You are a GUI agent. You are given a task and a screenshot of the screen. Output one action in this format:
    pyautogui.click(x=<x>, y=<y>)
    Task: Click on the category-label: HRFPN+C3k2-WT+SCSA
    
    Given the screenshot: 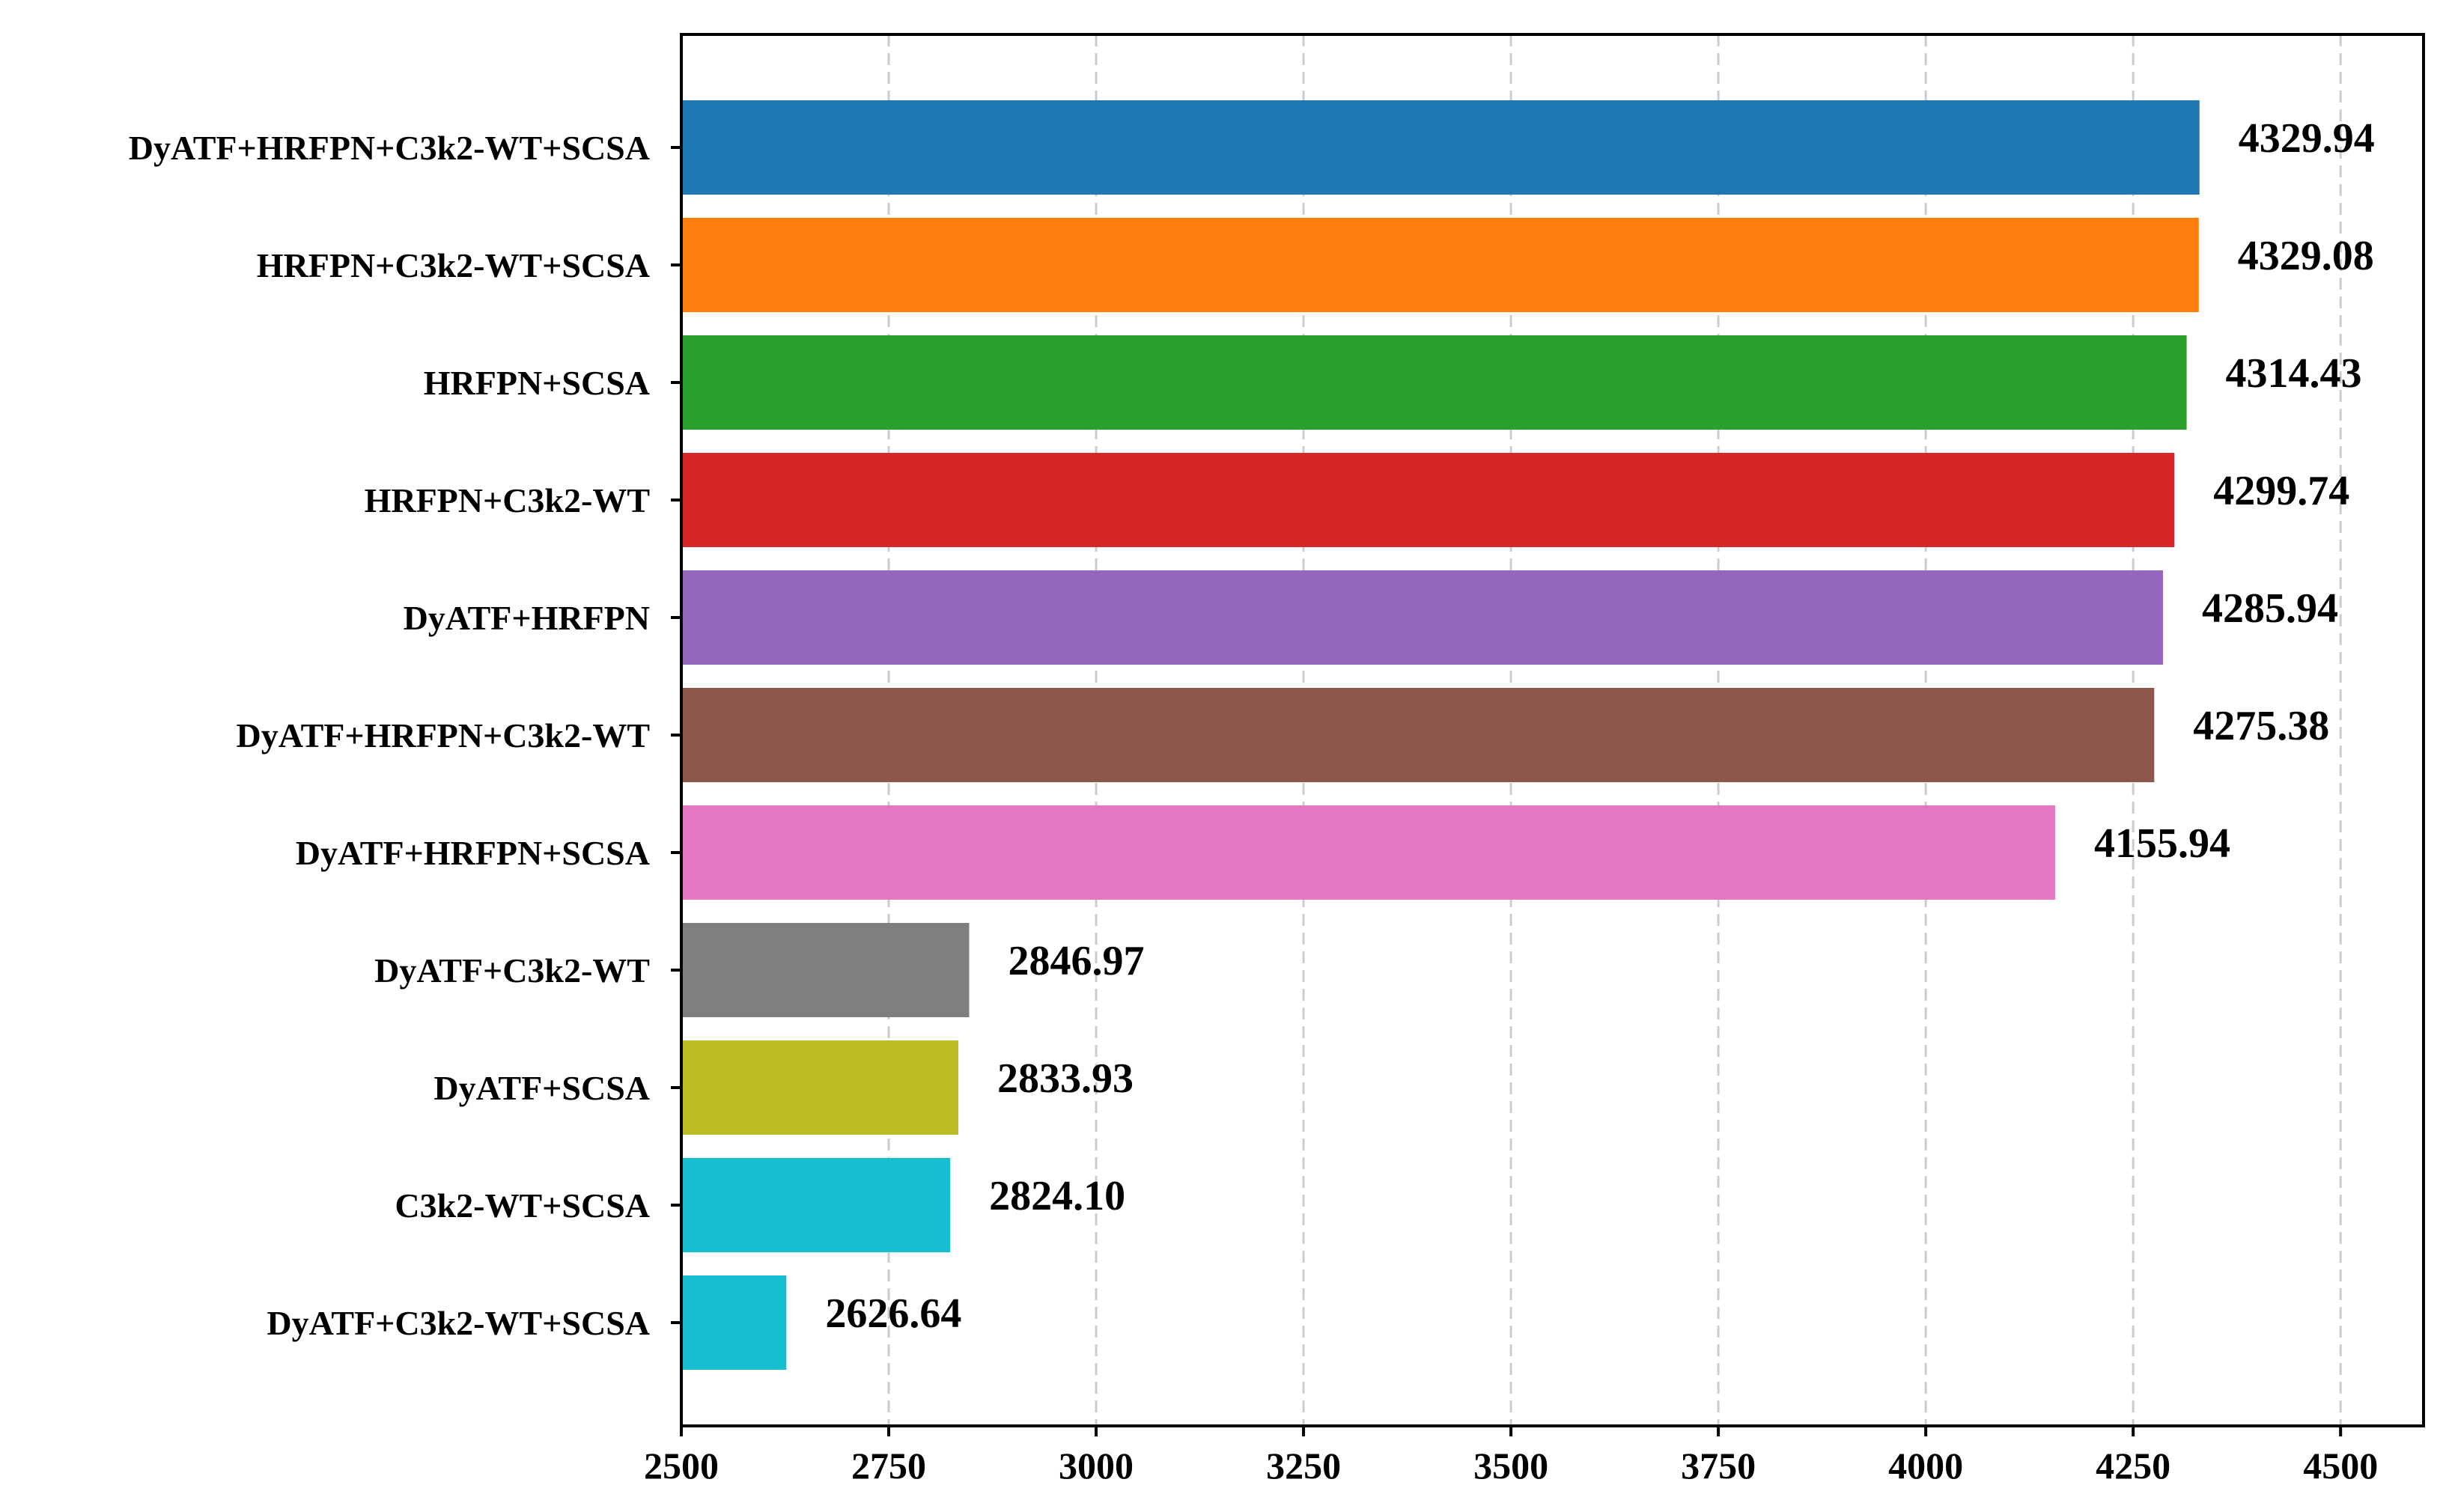 What is the action you would take?
    pyautogui.click(x=454, y=265)
    